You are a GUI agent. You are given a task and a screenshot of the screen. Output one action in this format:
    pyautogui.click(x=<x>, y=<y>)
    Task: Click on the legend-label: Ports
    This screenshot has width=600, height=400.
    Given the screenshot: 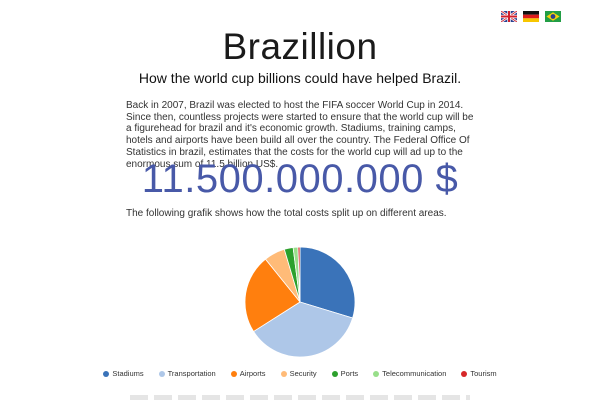 What is the action you would take?
    pyautogui.click(x=349, y=373)
    